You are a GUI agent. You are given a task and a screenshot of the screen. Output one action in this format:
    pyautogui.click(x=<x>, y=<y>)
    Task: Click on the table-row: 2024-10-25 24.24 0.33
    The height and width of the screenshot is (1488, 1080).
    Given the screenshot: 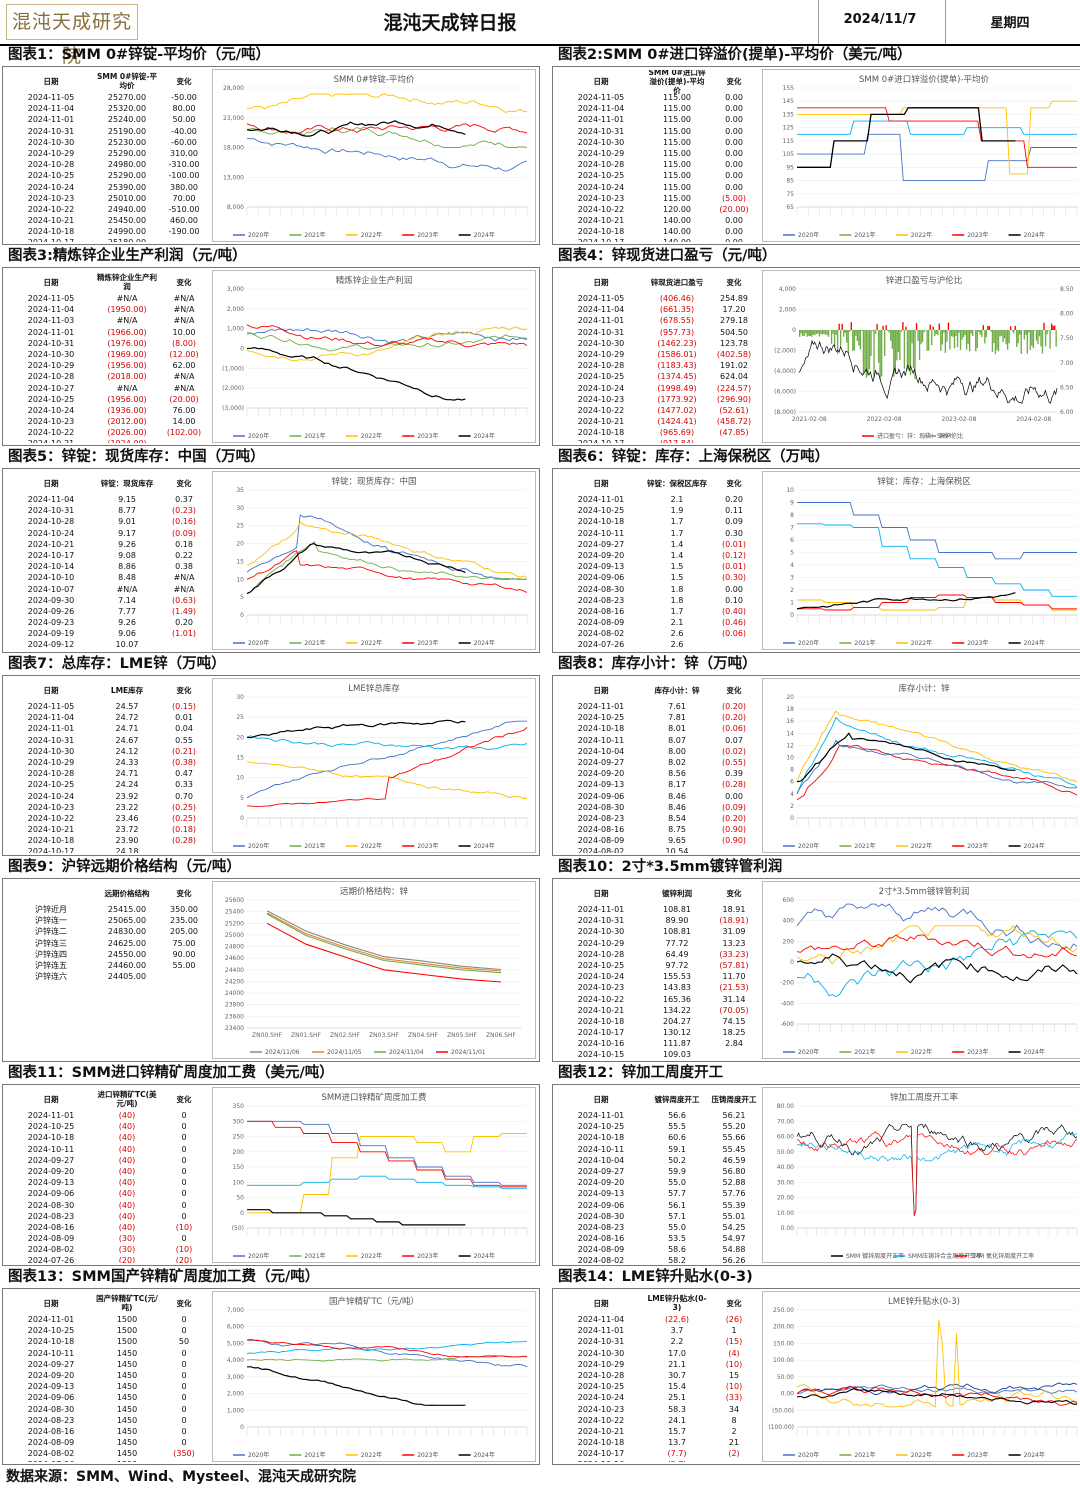 What is the action you would take?
    pyautogui.click(x=108, y=784)
    